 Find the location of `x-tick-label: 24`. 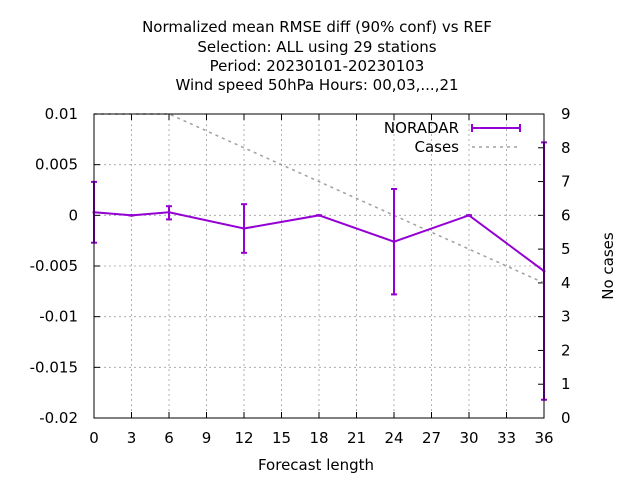

x-tick-label: 24 is located at coordinates (393, 438).